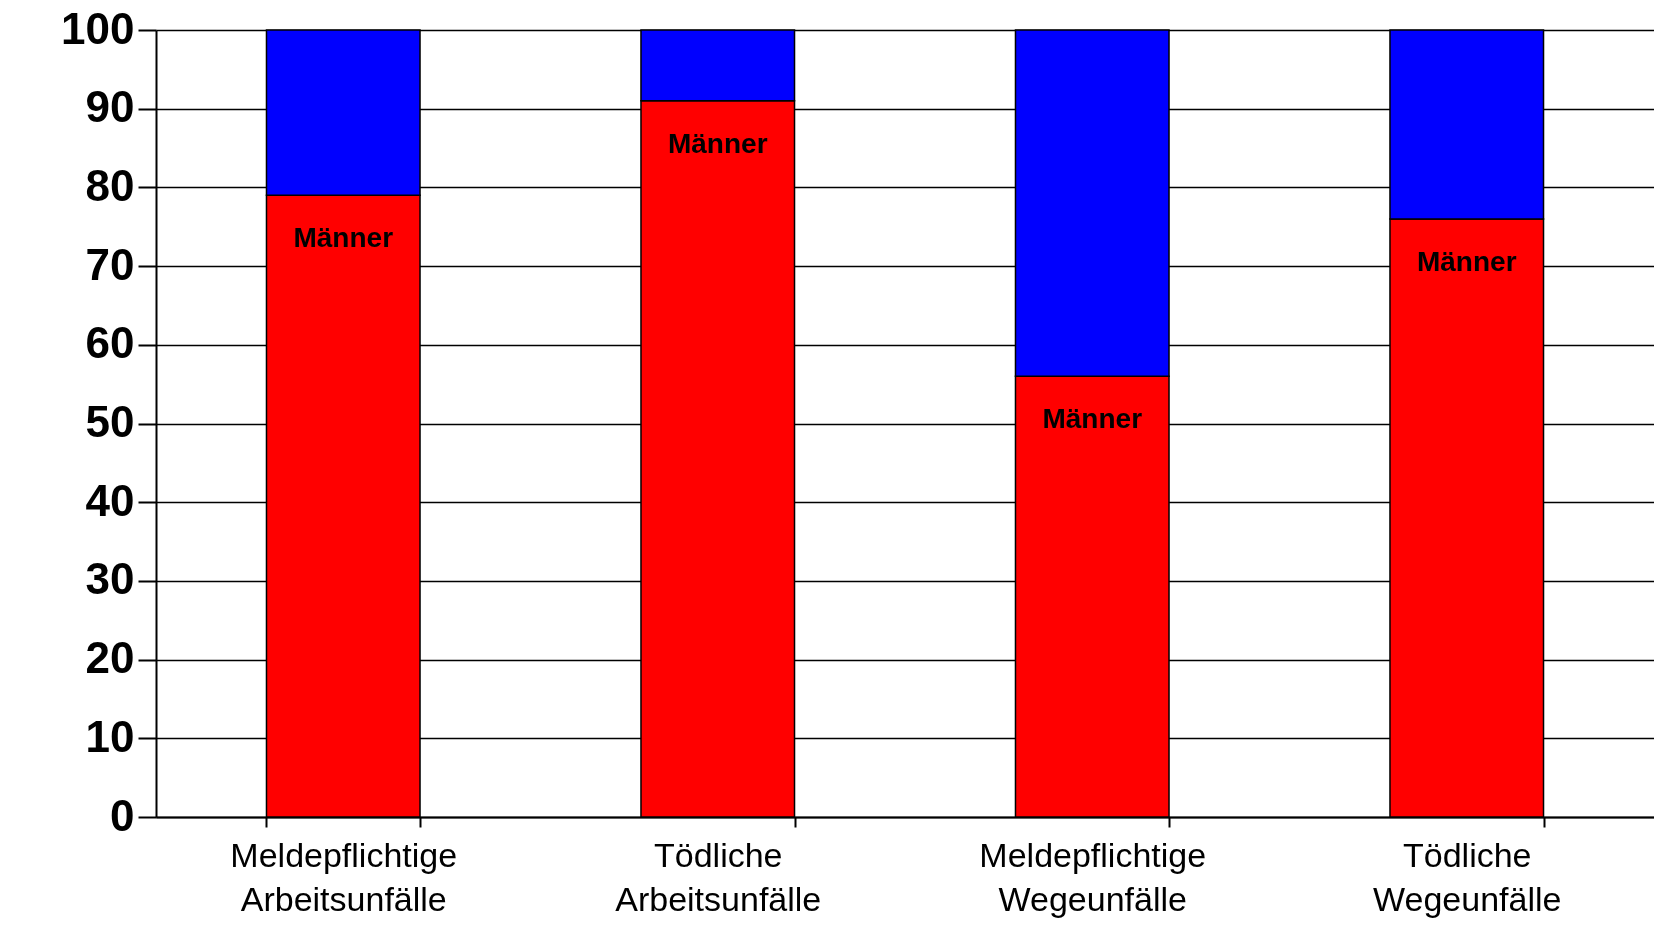 The image size is (1658, 943). What do you see at coordinates (110, 658) in the screenshot?
I see `y-tick-label: 20` at bounding box center [110, 658].